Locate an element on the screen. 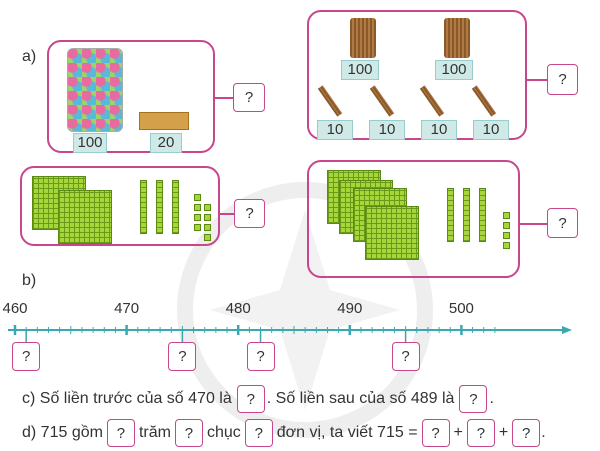  answer-box-b2: ? is located at coordinates (182, 356).